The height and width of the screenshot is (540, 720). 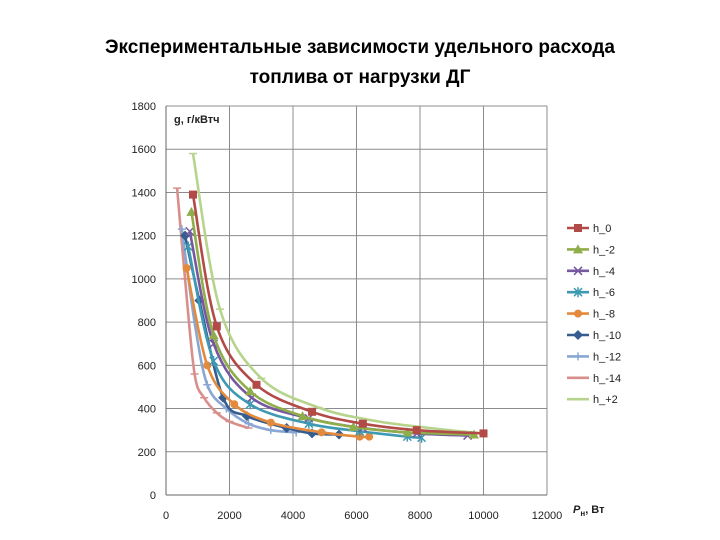 I want to click on legend-item: h_-10, so click(x=594, y=336).